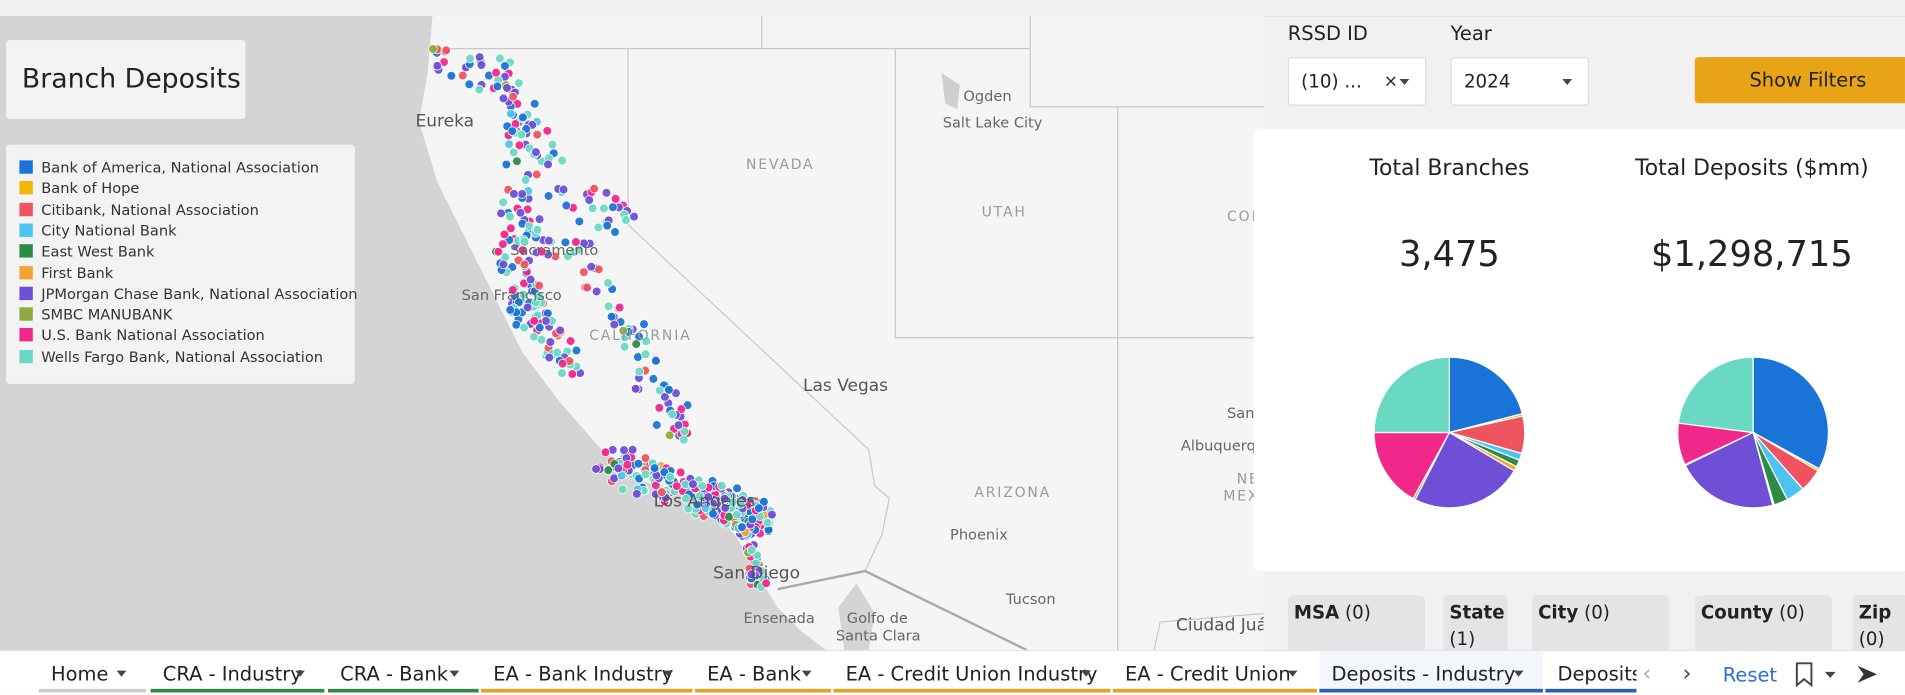 Image resolution: width=1905 pixels, height=695 pixels. Describe the element at coordinates (1750, 675) in the screenshot. I see `reset-link: Reset` at that location.